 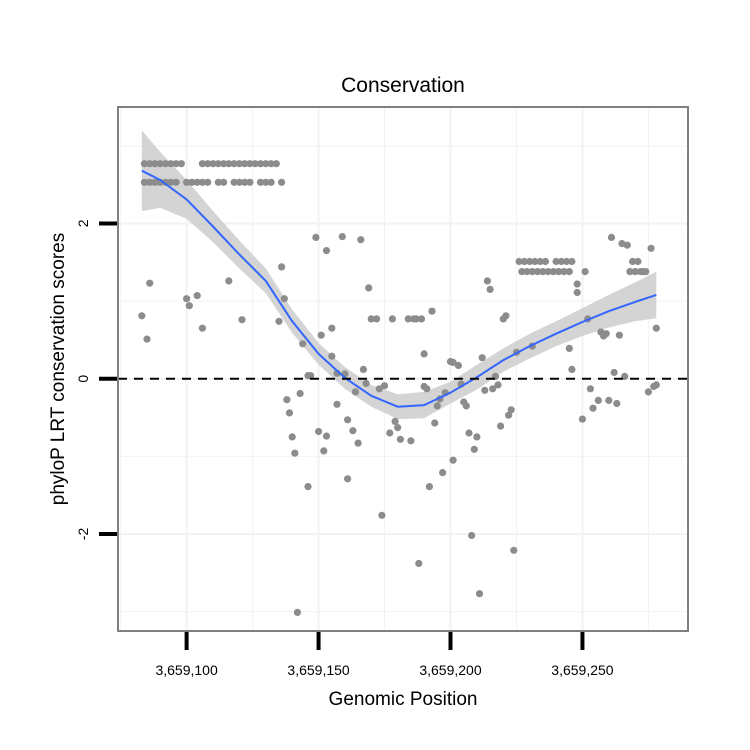 I want to click on y-axis-title: phyloP LRT conservation scores, so click(x=58, y=369).